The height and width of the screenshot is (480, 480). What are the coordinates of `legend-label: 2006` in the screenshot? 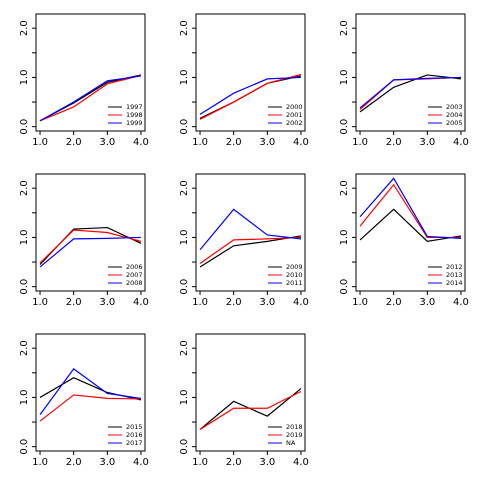 It's located at (134, 267).